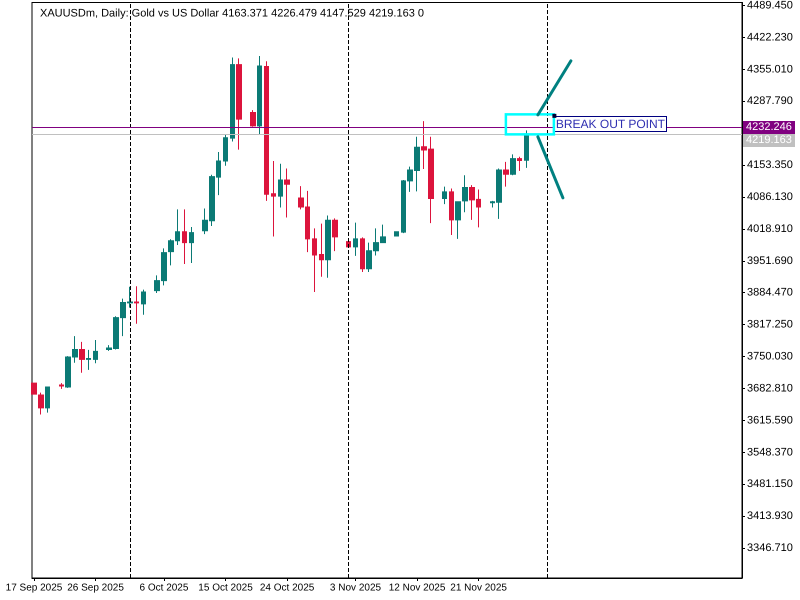 The width and height of the screenshot is (800, 600). Describe the element at coordinates (770, 37) in the screenshot. I see `y-tick-label: 4422.230` at that location.